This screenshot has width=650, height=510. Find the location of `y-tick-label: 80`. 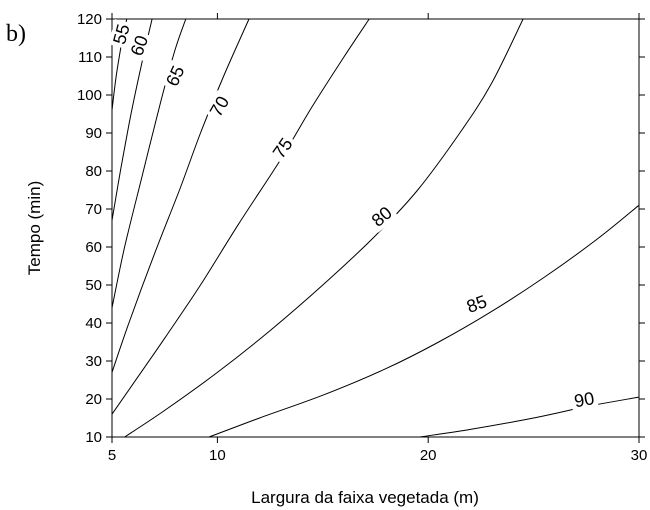

y-tick-label: 80 is located at coordinates (93, 171).